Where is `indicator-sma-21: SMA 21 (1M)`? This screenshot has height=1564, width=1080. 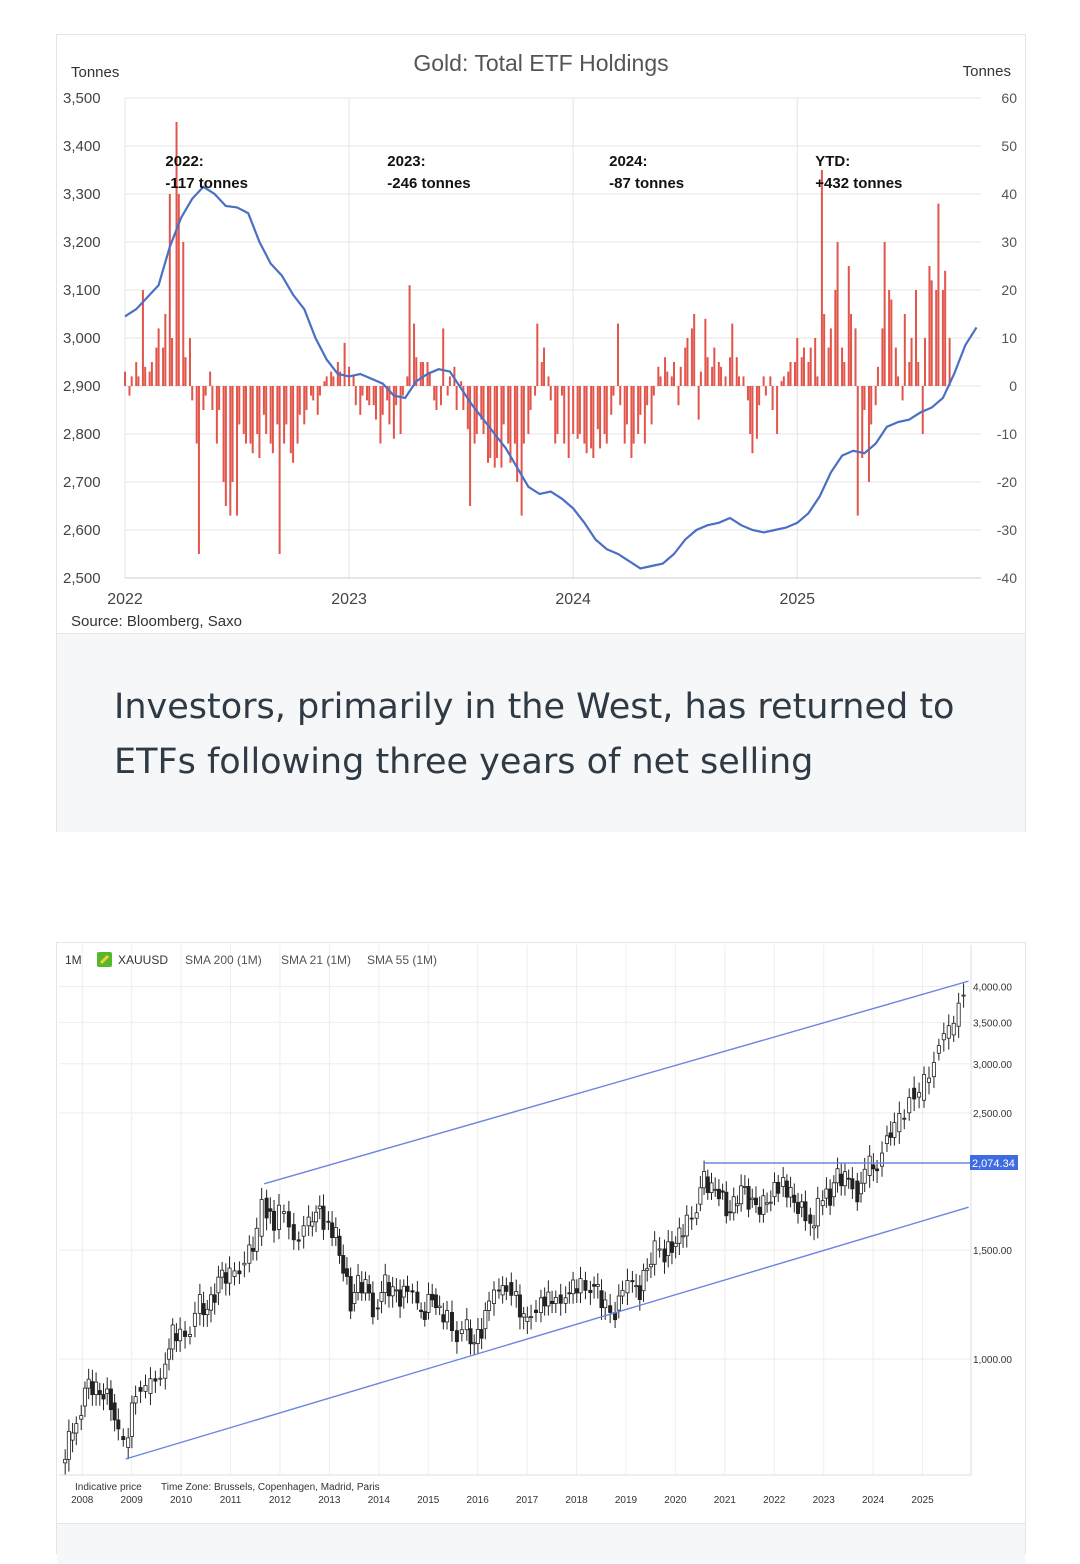 indicator-sma-21: SMA 21 (1M) is located at coordinates (316, 960).